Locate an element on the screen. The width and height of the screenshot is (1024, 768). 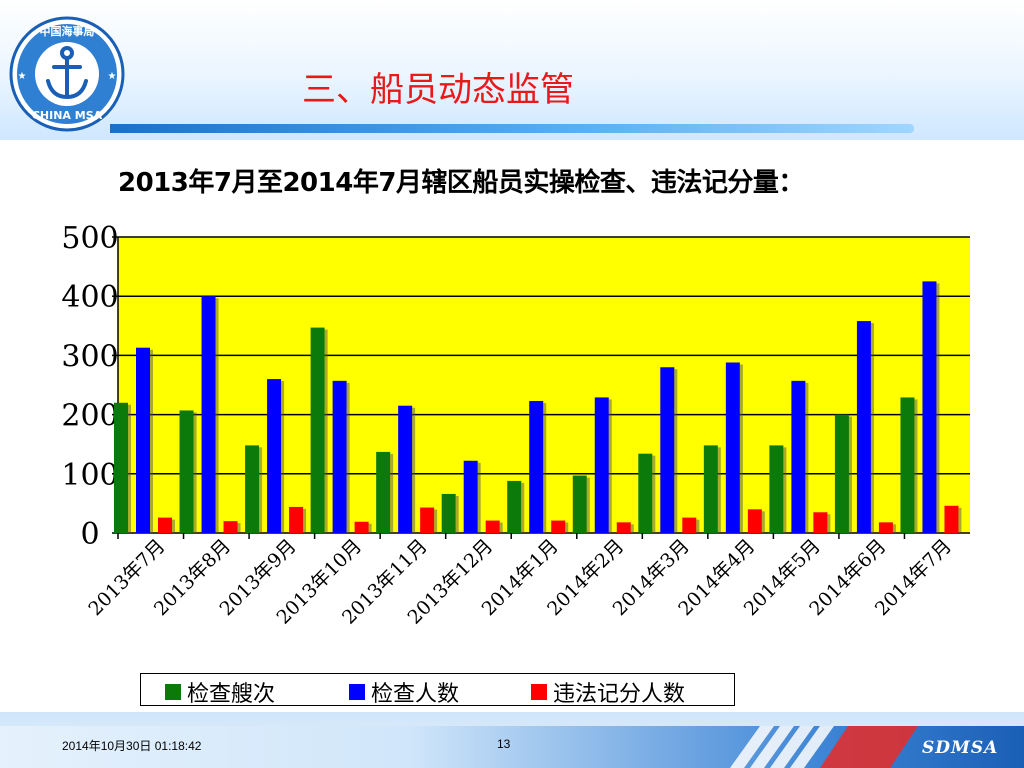
chart-legend: 检查艘次 检查人数 违法记分人数 is located at coordinates (437, 690).